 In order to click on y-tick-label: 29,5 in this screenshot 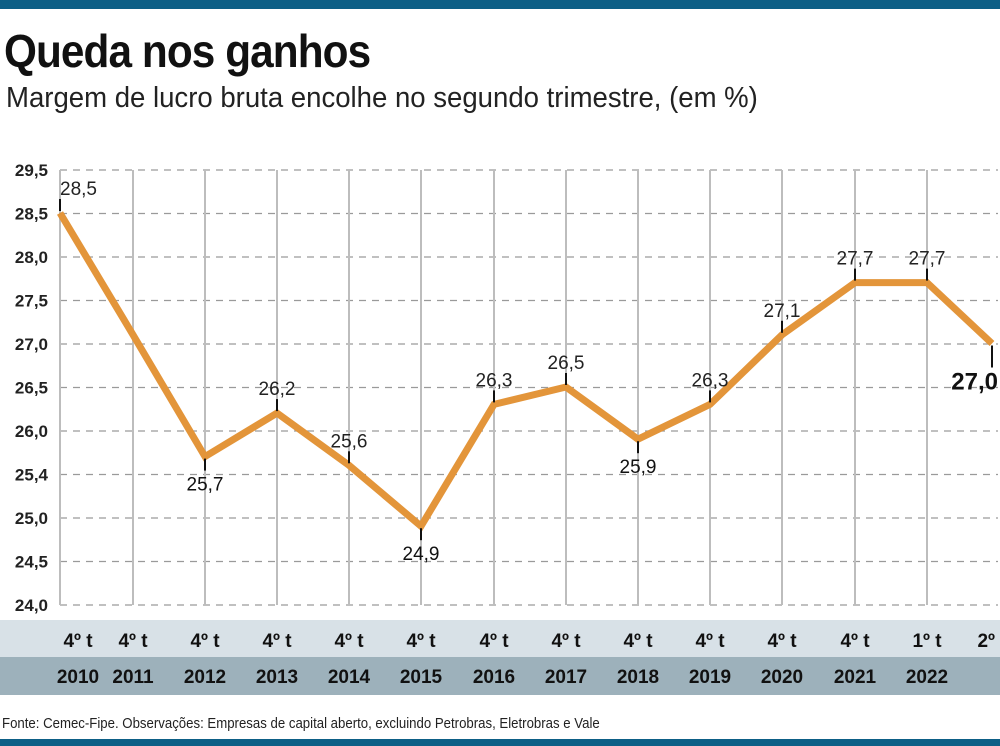, I will do `click(31, 170)`.